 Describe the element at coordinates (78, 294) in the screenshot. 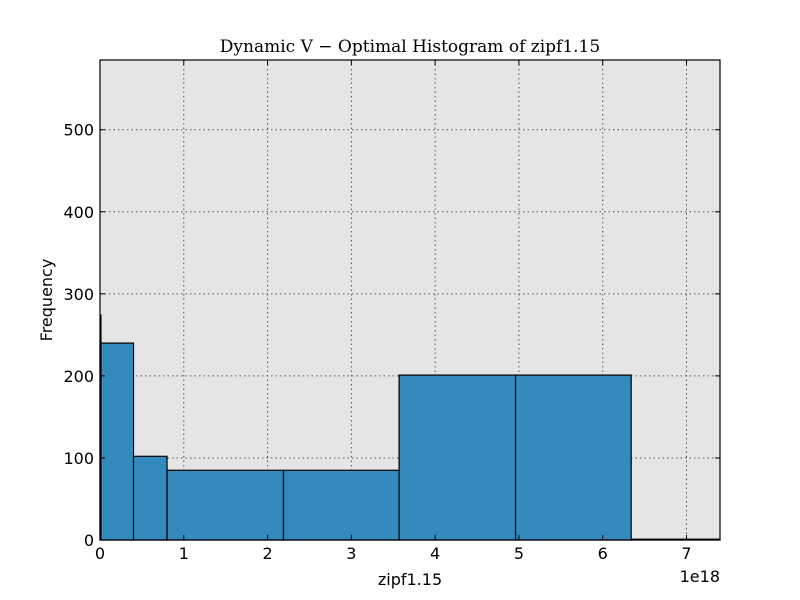

I see `y-tick-label: 300` at that location.